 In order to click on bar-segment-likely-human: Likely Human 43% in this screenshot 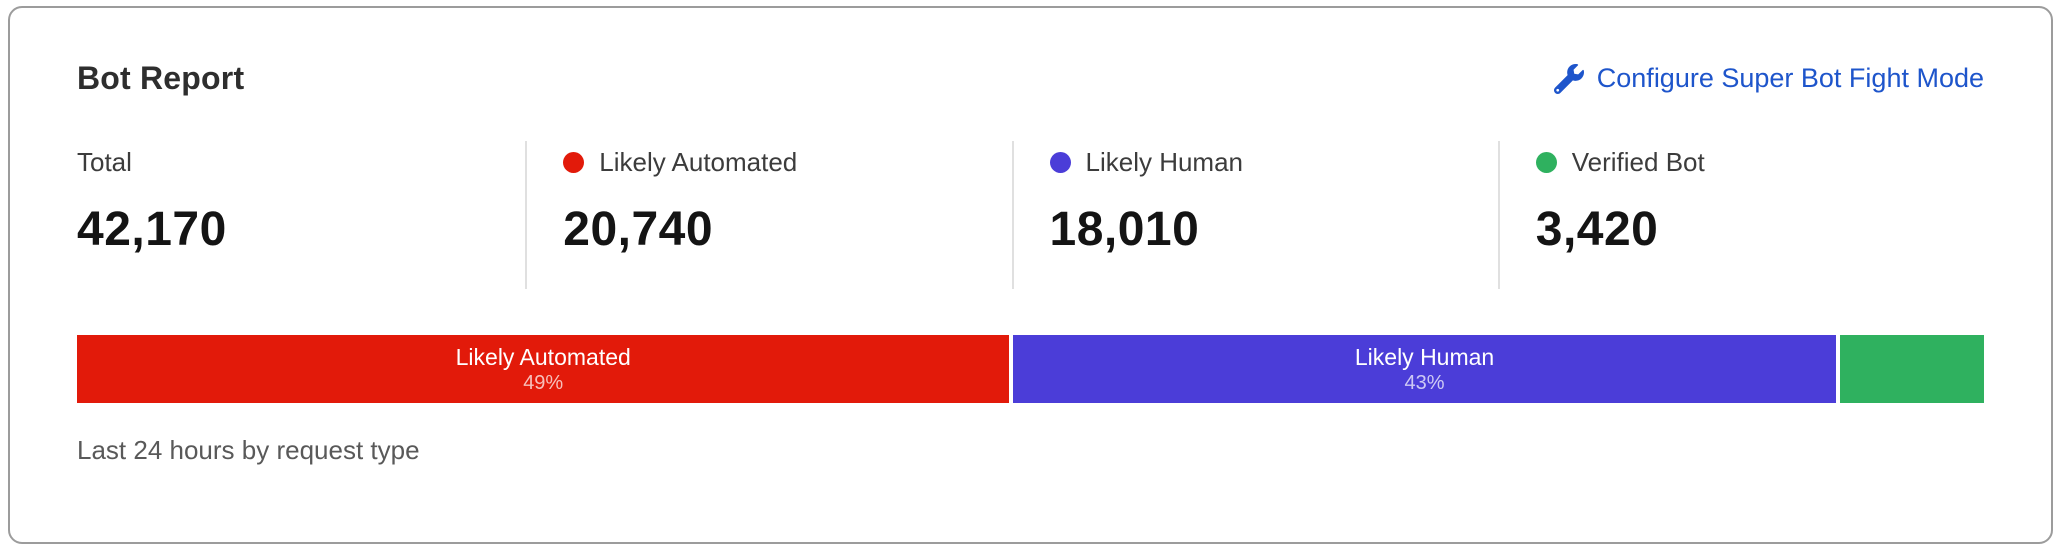, I will do `click(1424, 369)`.